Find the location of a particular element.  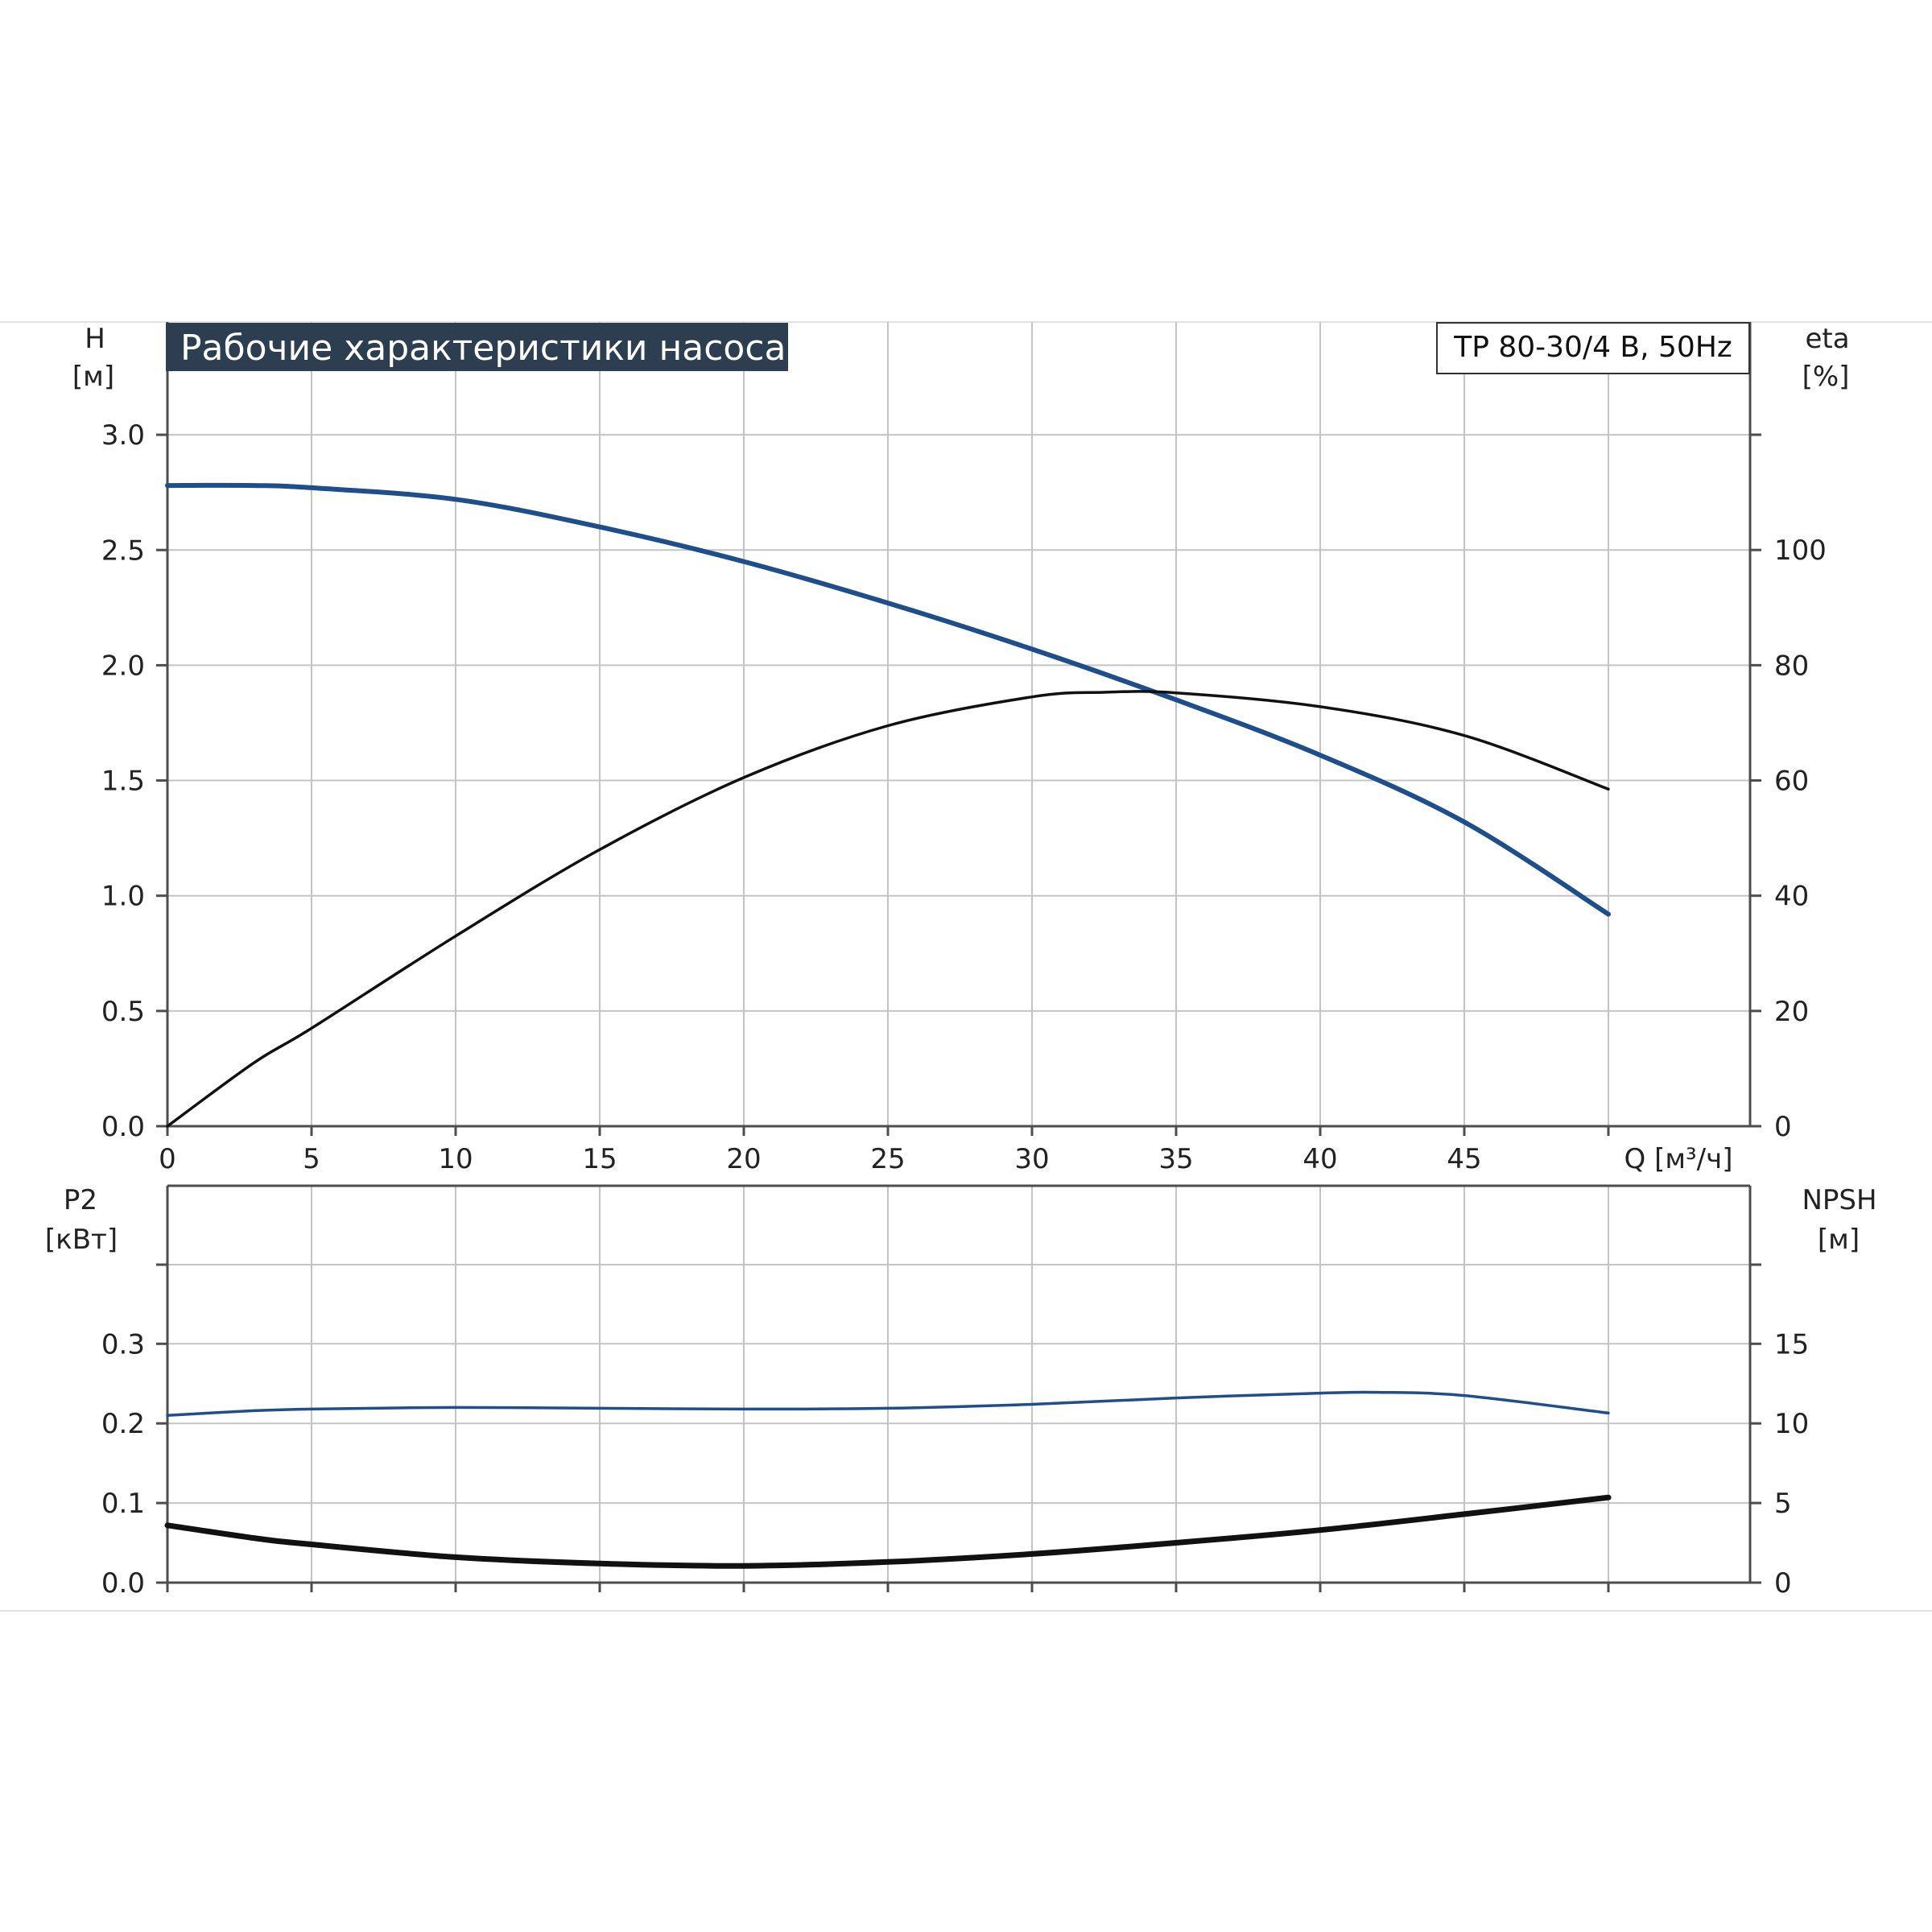

lower-right-tick-label: 5 is located at coordinates (1783, 1504).